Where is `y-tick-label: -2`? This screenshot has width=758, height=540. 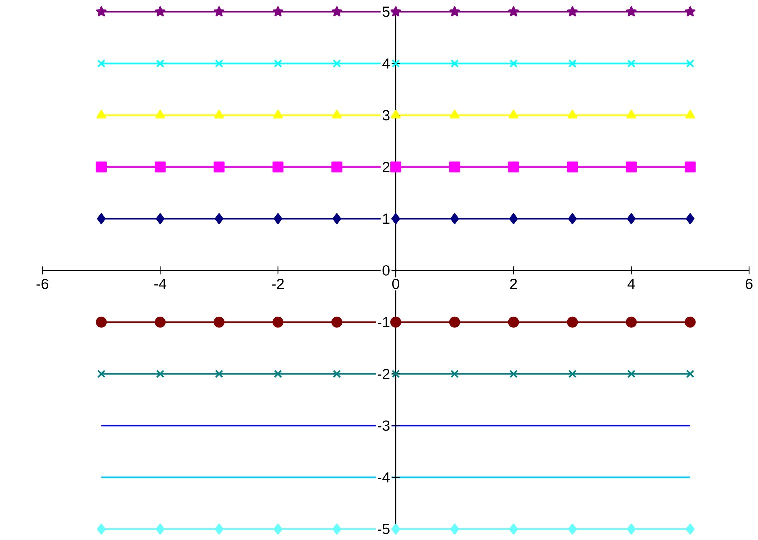 y-tick-label: -2 is located at coordinates (384, 374).